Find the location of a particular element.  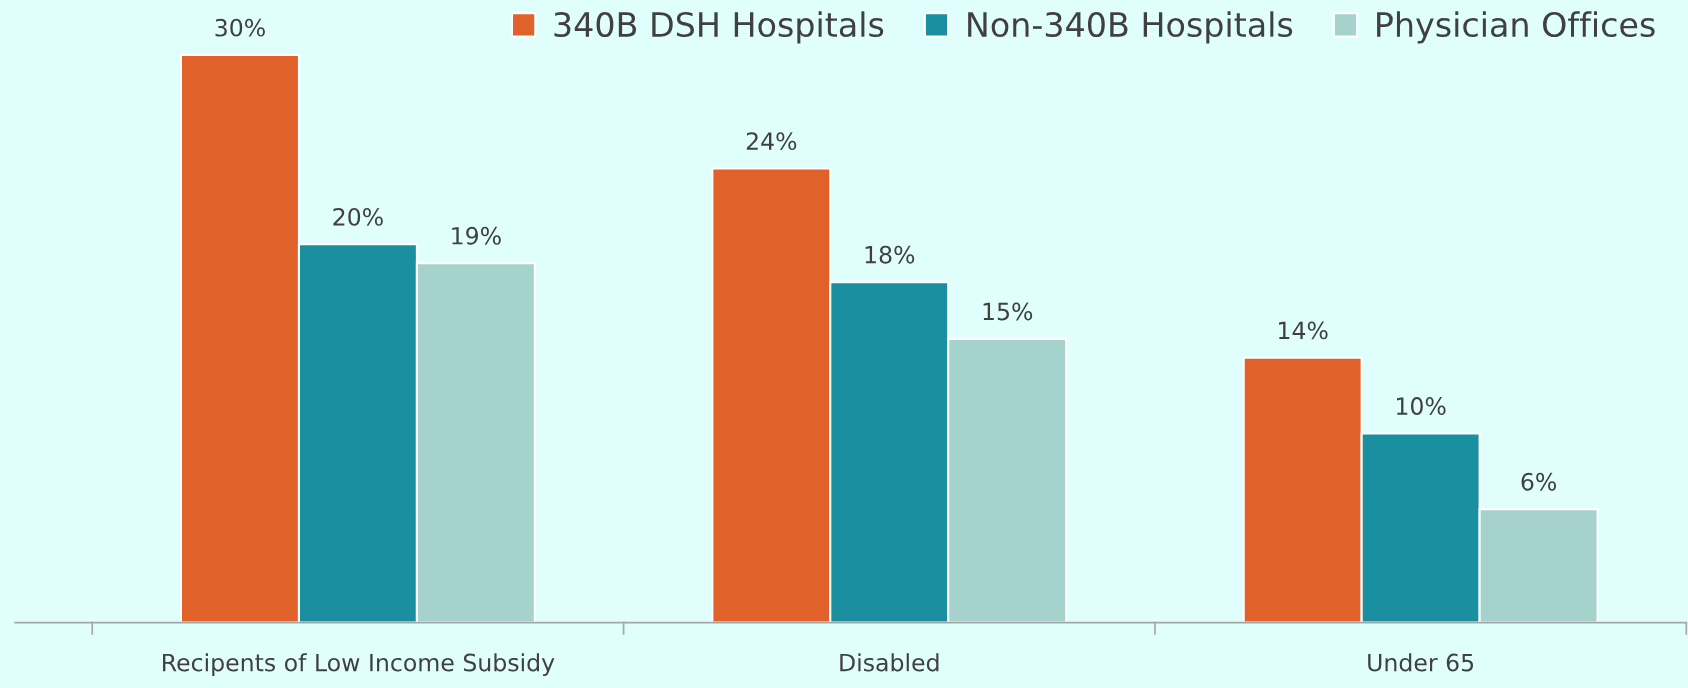

legend-label: Non-340B Hospitals is located at coordinates (1130, 27).